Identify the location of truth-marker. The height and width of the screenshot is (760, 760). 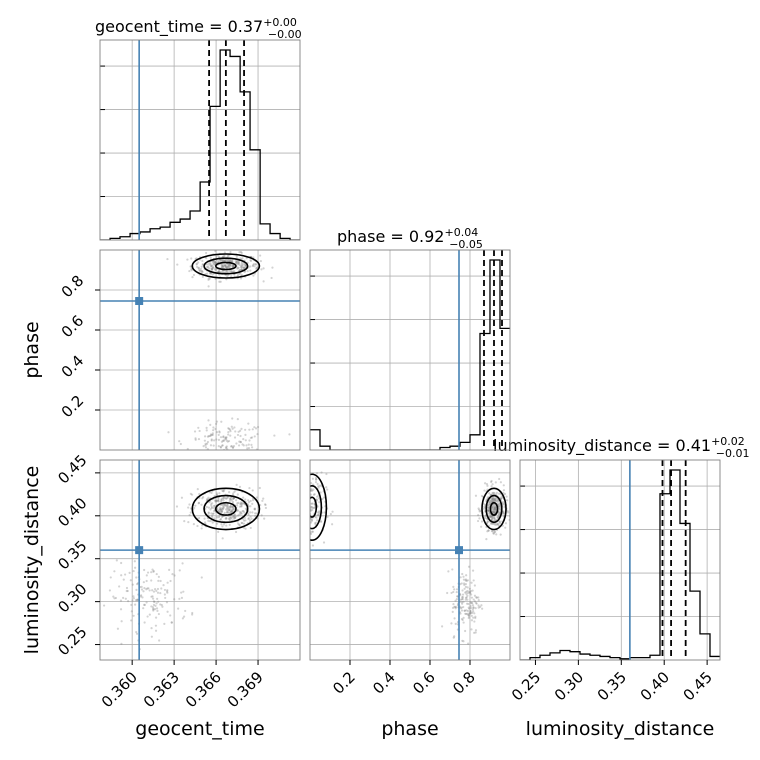
(459, 550).